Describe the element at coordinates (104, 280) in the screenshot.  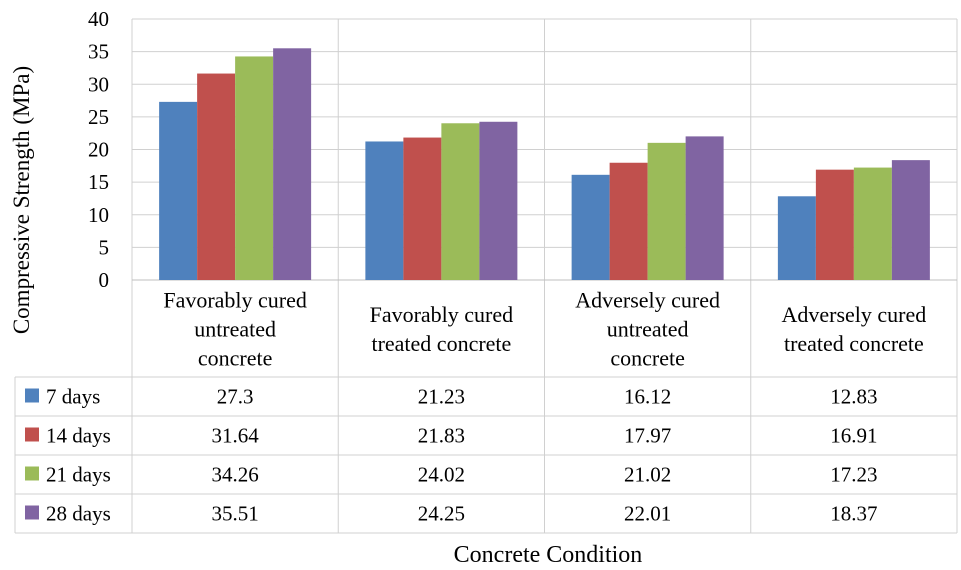
I see `y-tick-label: 0` at that location.